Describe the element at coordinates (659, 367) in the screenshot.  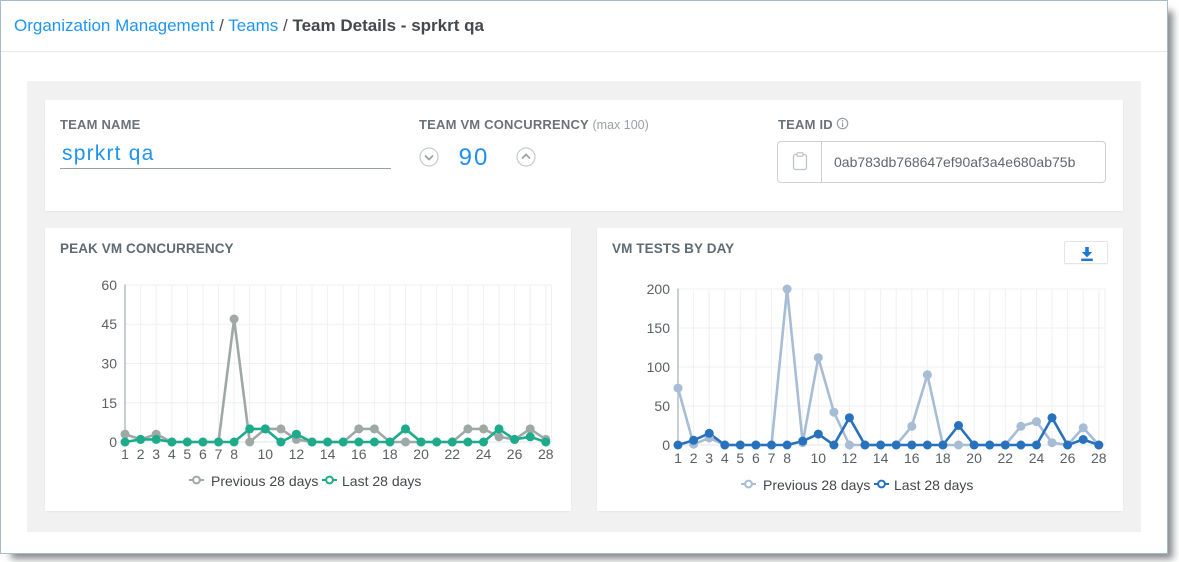
I see `svg-text: 100` at that location.